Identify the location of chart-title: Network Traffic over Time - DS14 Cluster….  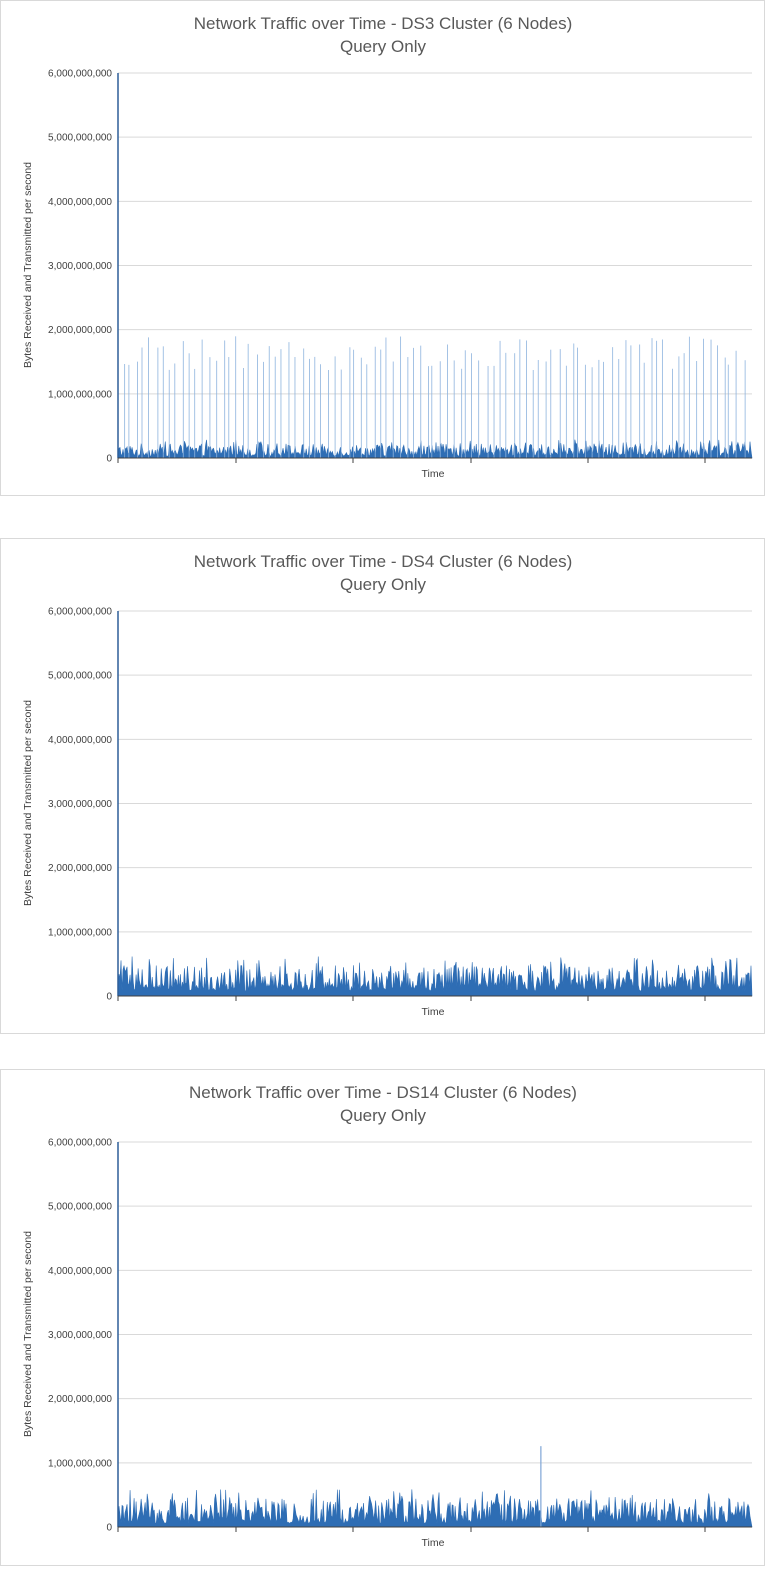
(383, 1092).